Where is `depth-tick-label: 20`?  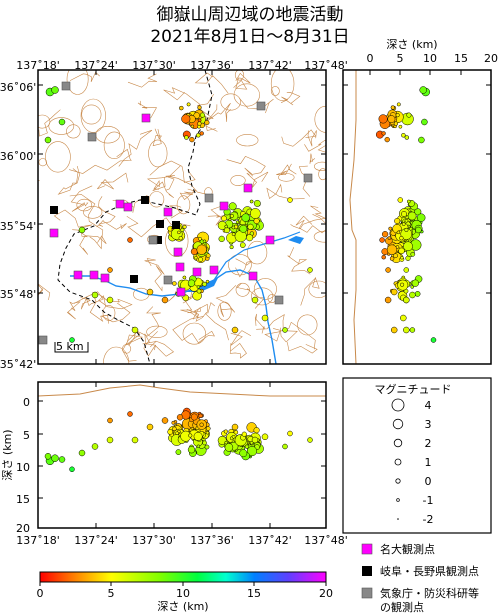 depth-tick-label: 20 is located at coordinates (491, 58).